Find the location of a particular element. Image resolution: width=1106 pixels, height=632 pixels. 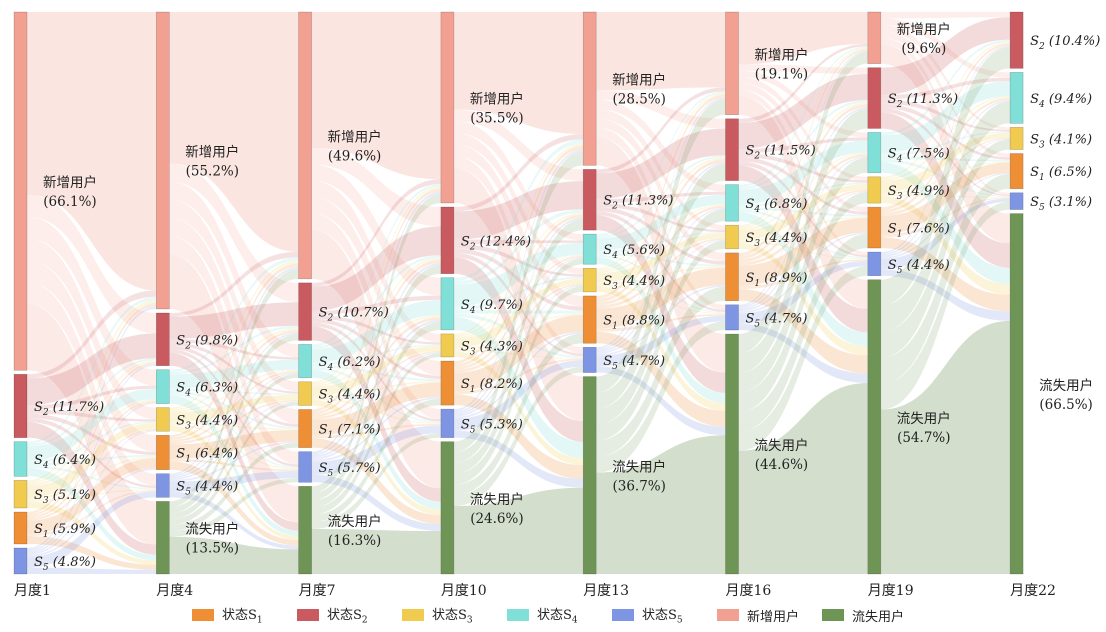

flow-s4-to-s2 is located at coordinates (945, 87).